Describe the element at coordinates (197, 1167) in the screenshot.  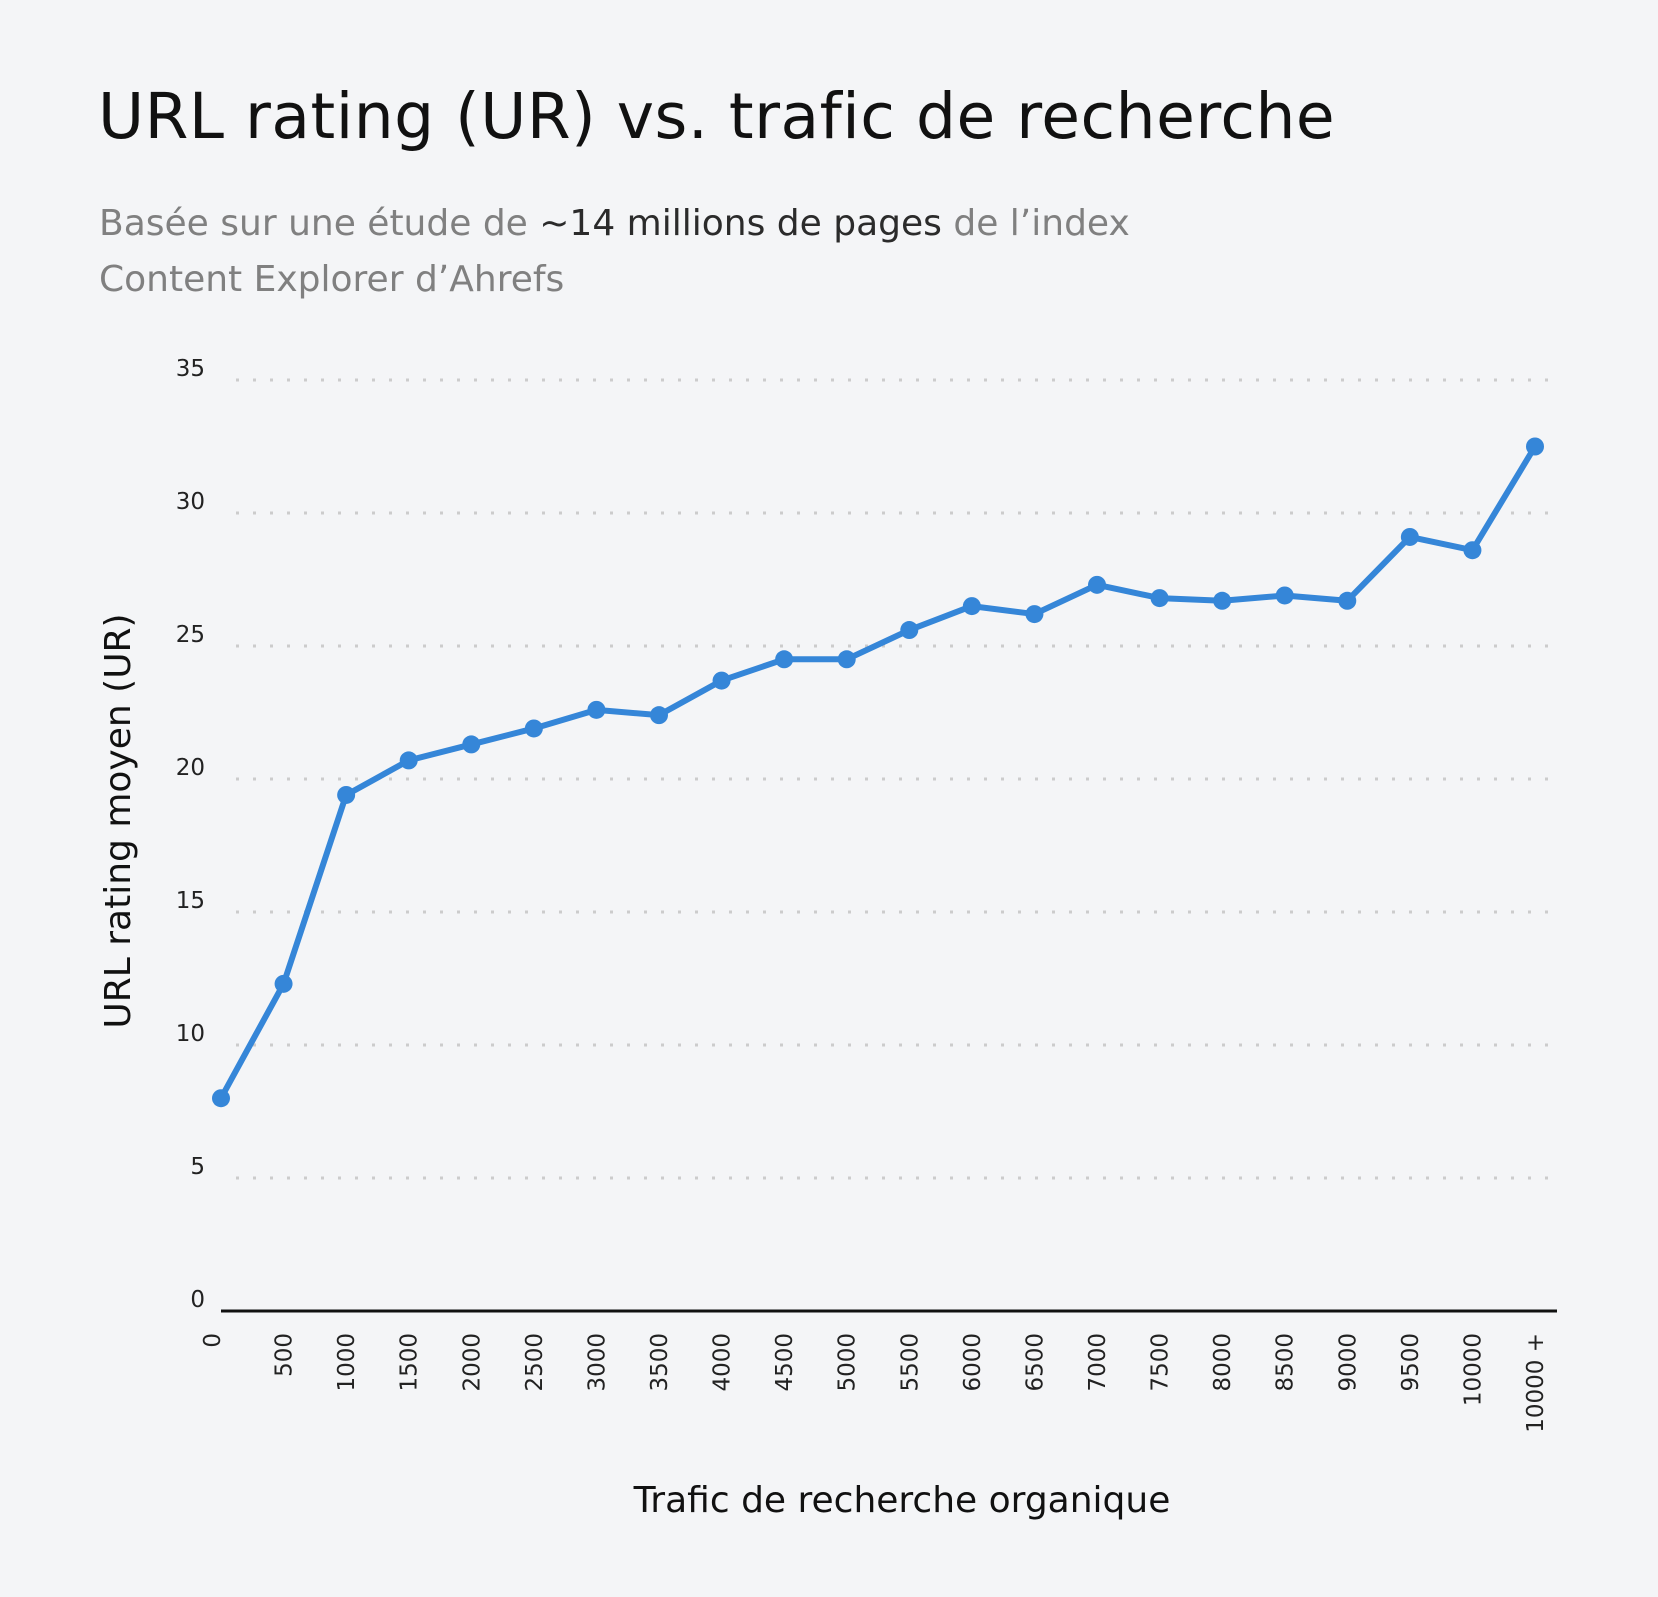
I see `y-tick-label: 5` at that location.